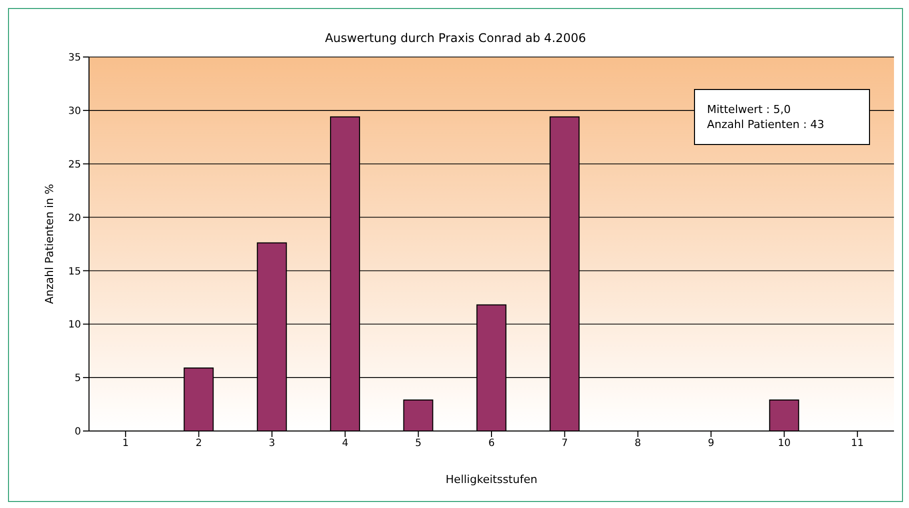  What do you see at coordinates (492, 479) in the screenshot?
I see `x-axis-title: Helligkeitsstufen` at bounding box center [492, 479].